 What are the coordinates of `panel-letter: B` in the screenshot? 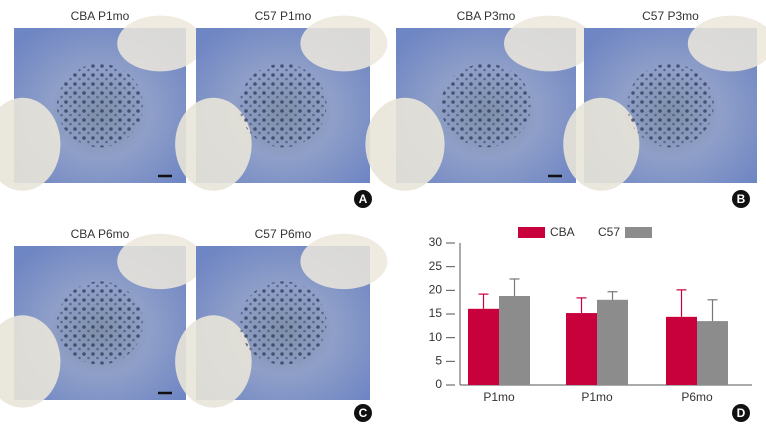 It's located at (741, 199).